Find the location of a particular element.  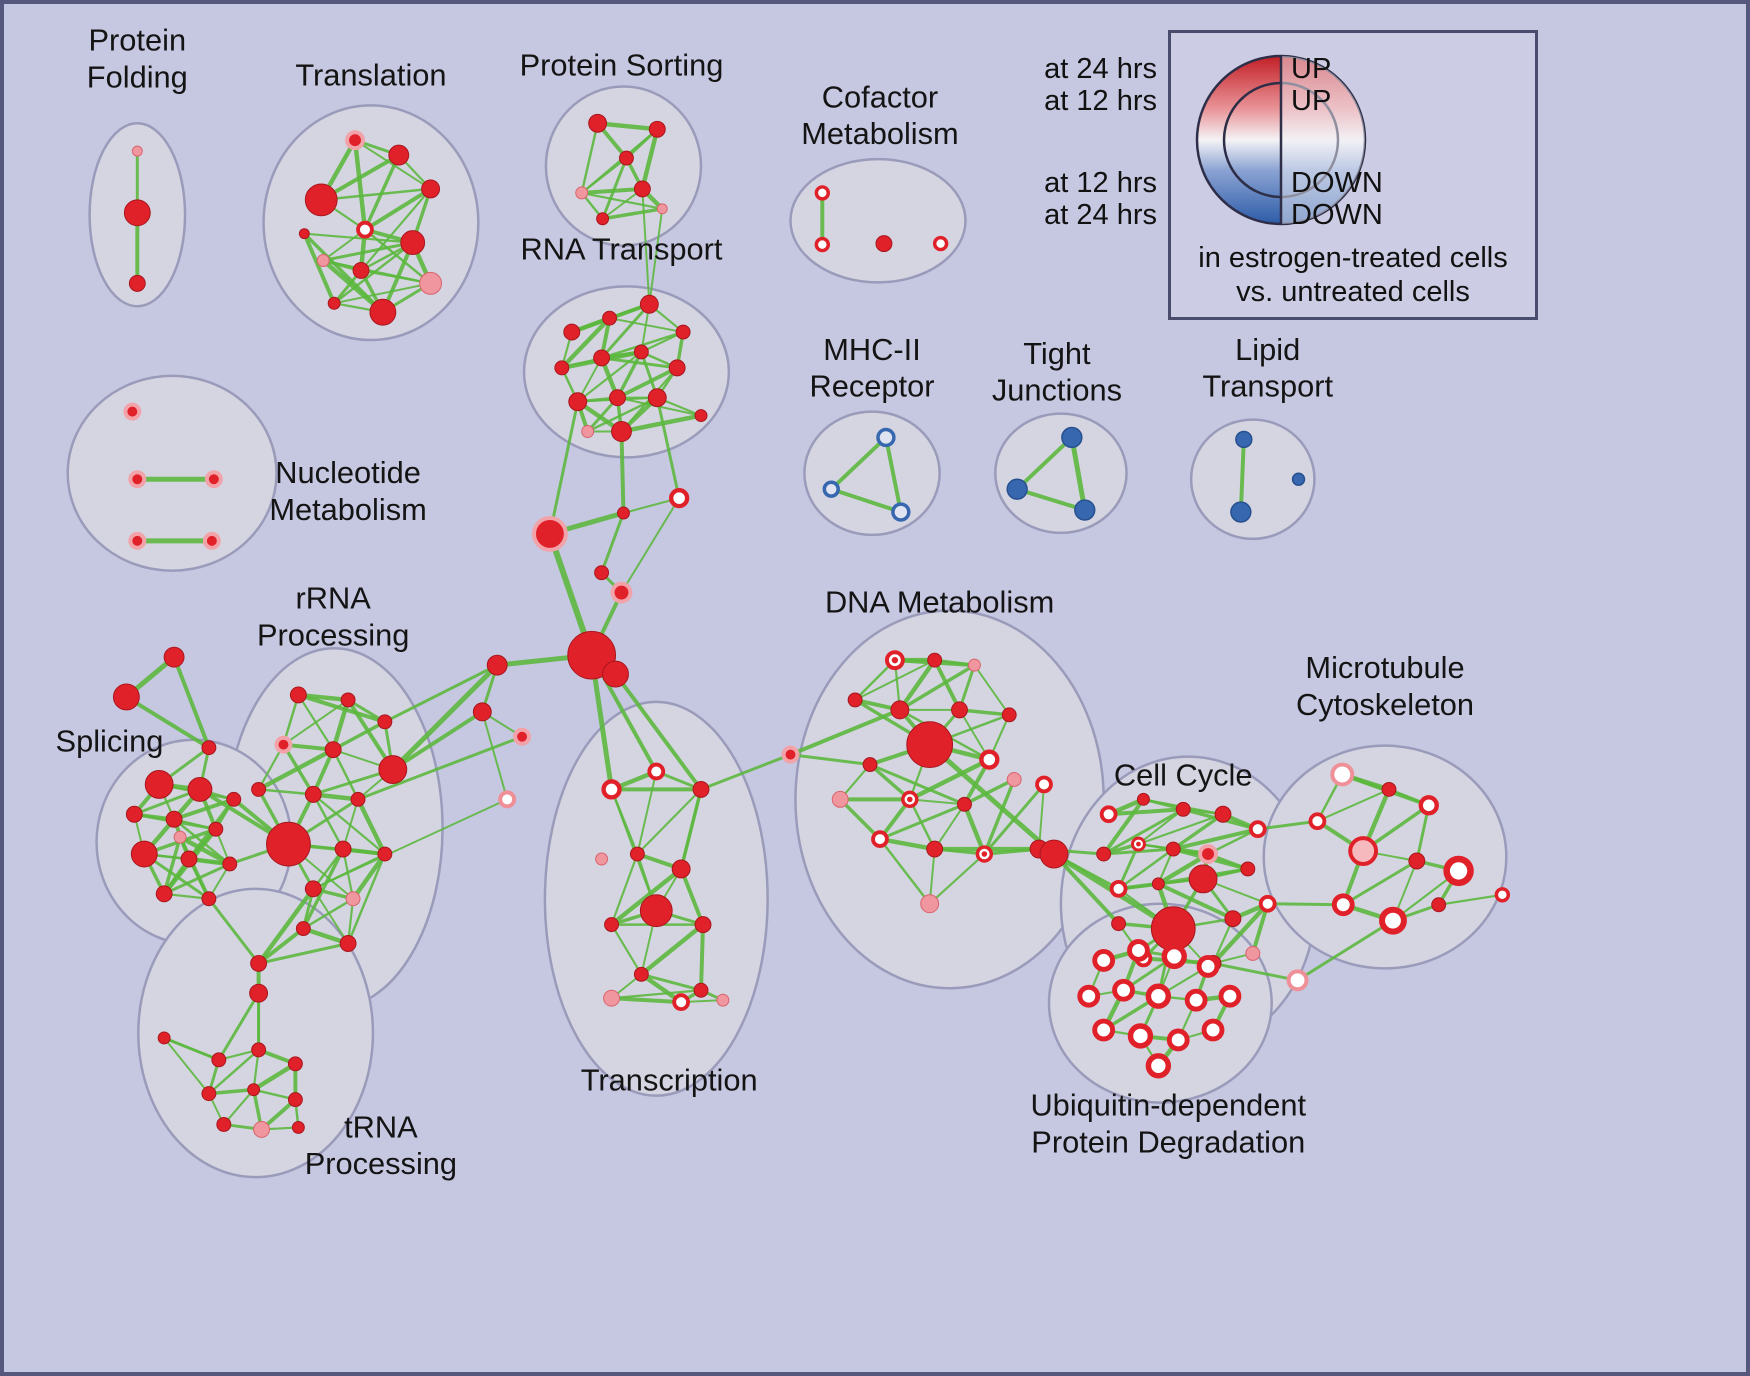

cluster-label: Cofactor Metabolism is located at coordinates (879, 115).